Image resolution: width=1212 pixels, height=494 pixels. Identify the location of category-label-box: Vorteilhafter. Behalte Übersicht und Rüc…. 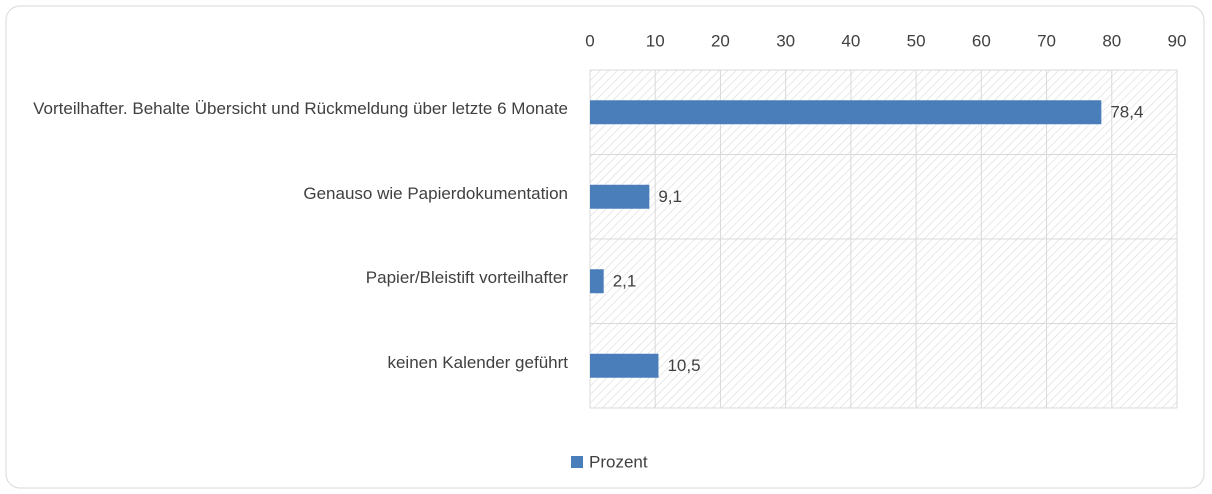
(288, 109).